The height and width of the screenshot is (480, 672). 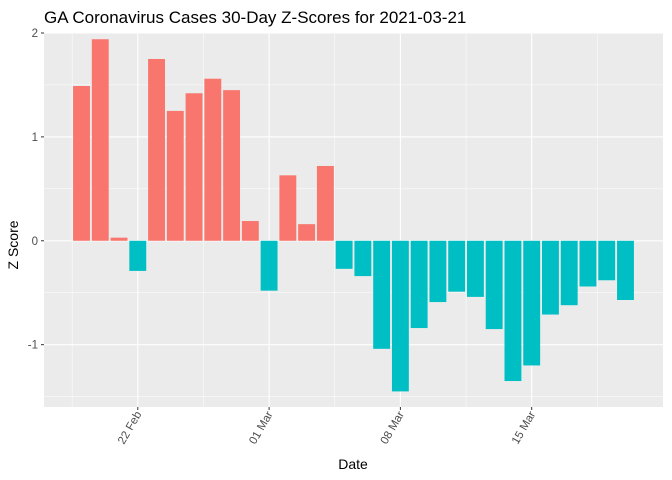 I want to click on x-axis-title: Date, so click(x=353, y=464).